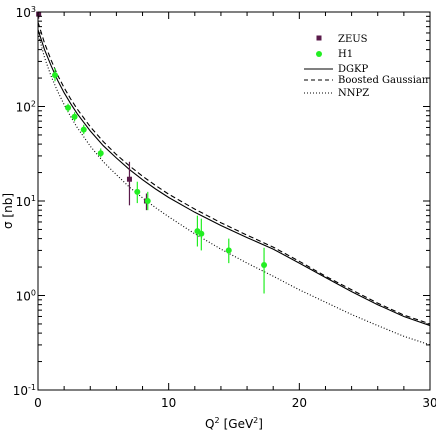  What do you see at coordinates (8, 211) in the screenshot?
I see `y-axis-label: σ [nb]` at bounding box center [8, 211].